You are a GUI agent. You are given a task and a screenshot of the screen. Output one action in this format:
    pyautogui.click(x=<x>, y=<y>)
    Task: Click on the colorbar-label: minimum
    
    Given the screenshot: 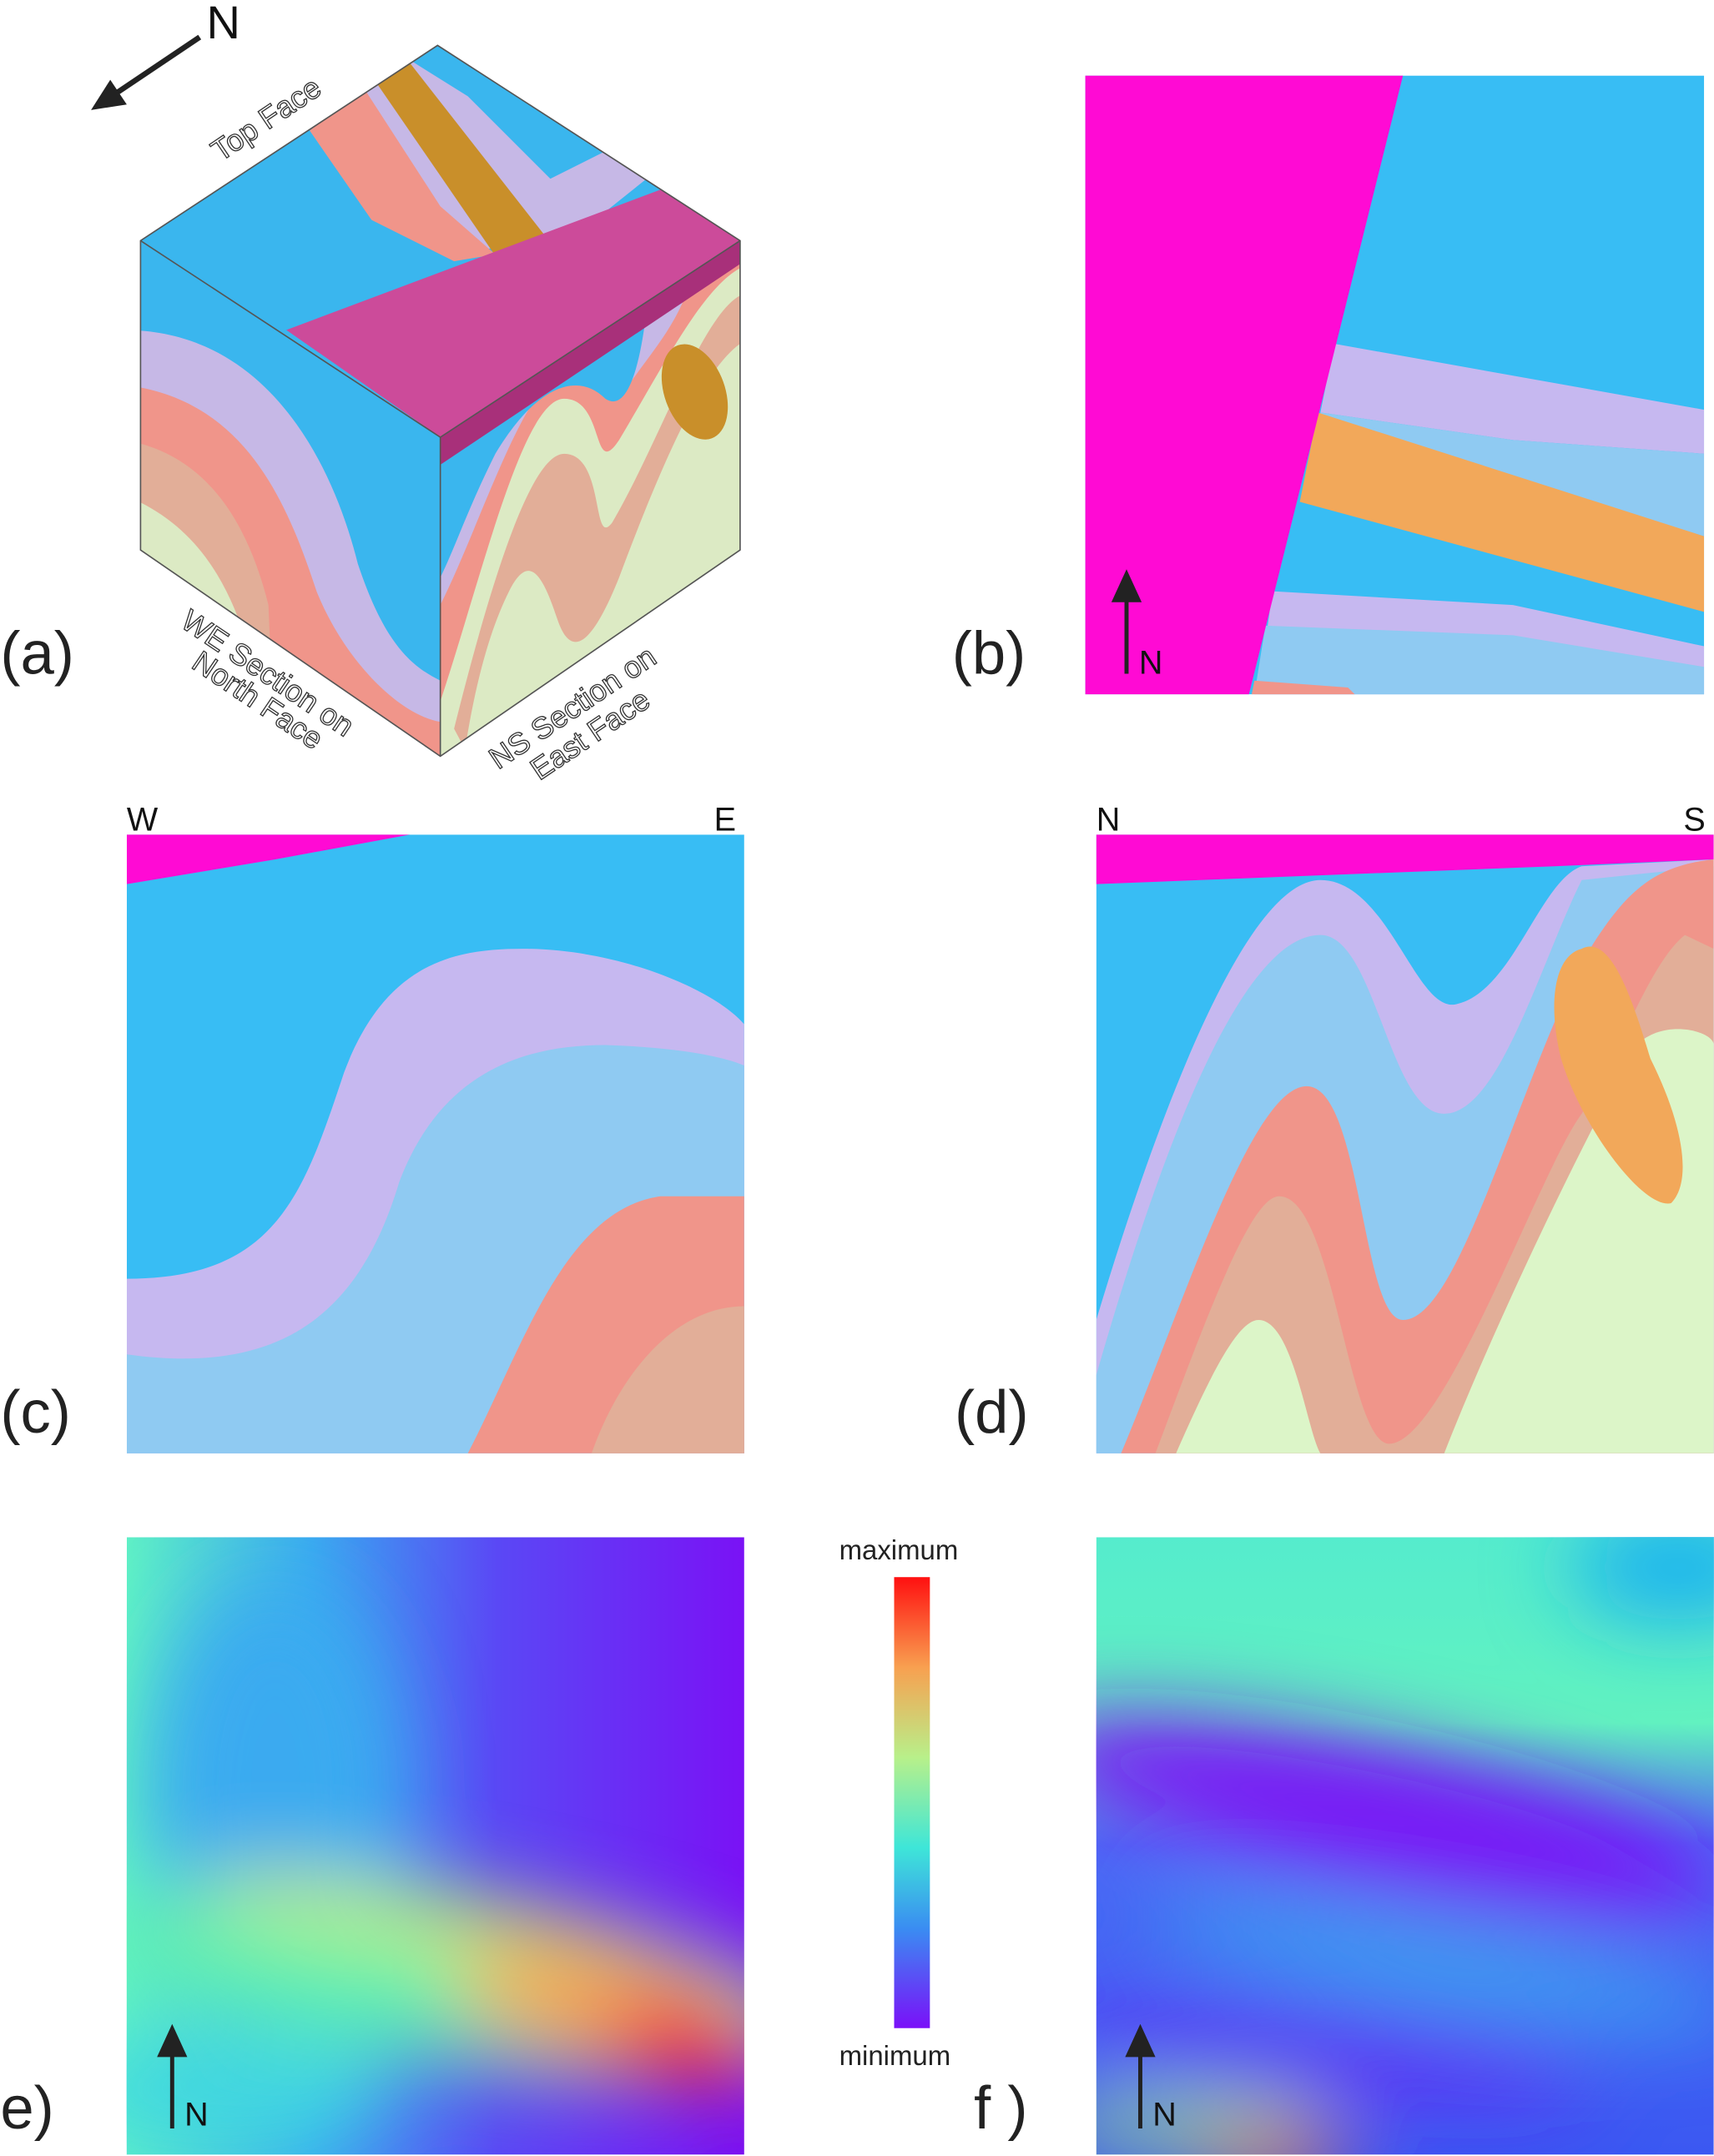 What is the action you would take?
    pyautogui.click(x=895, y=2055)
    